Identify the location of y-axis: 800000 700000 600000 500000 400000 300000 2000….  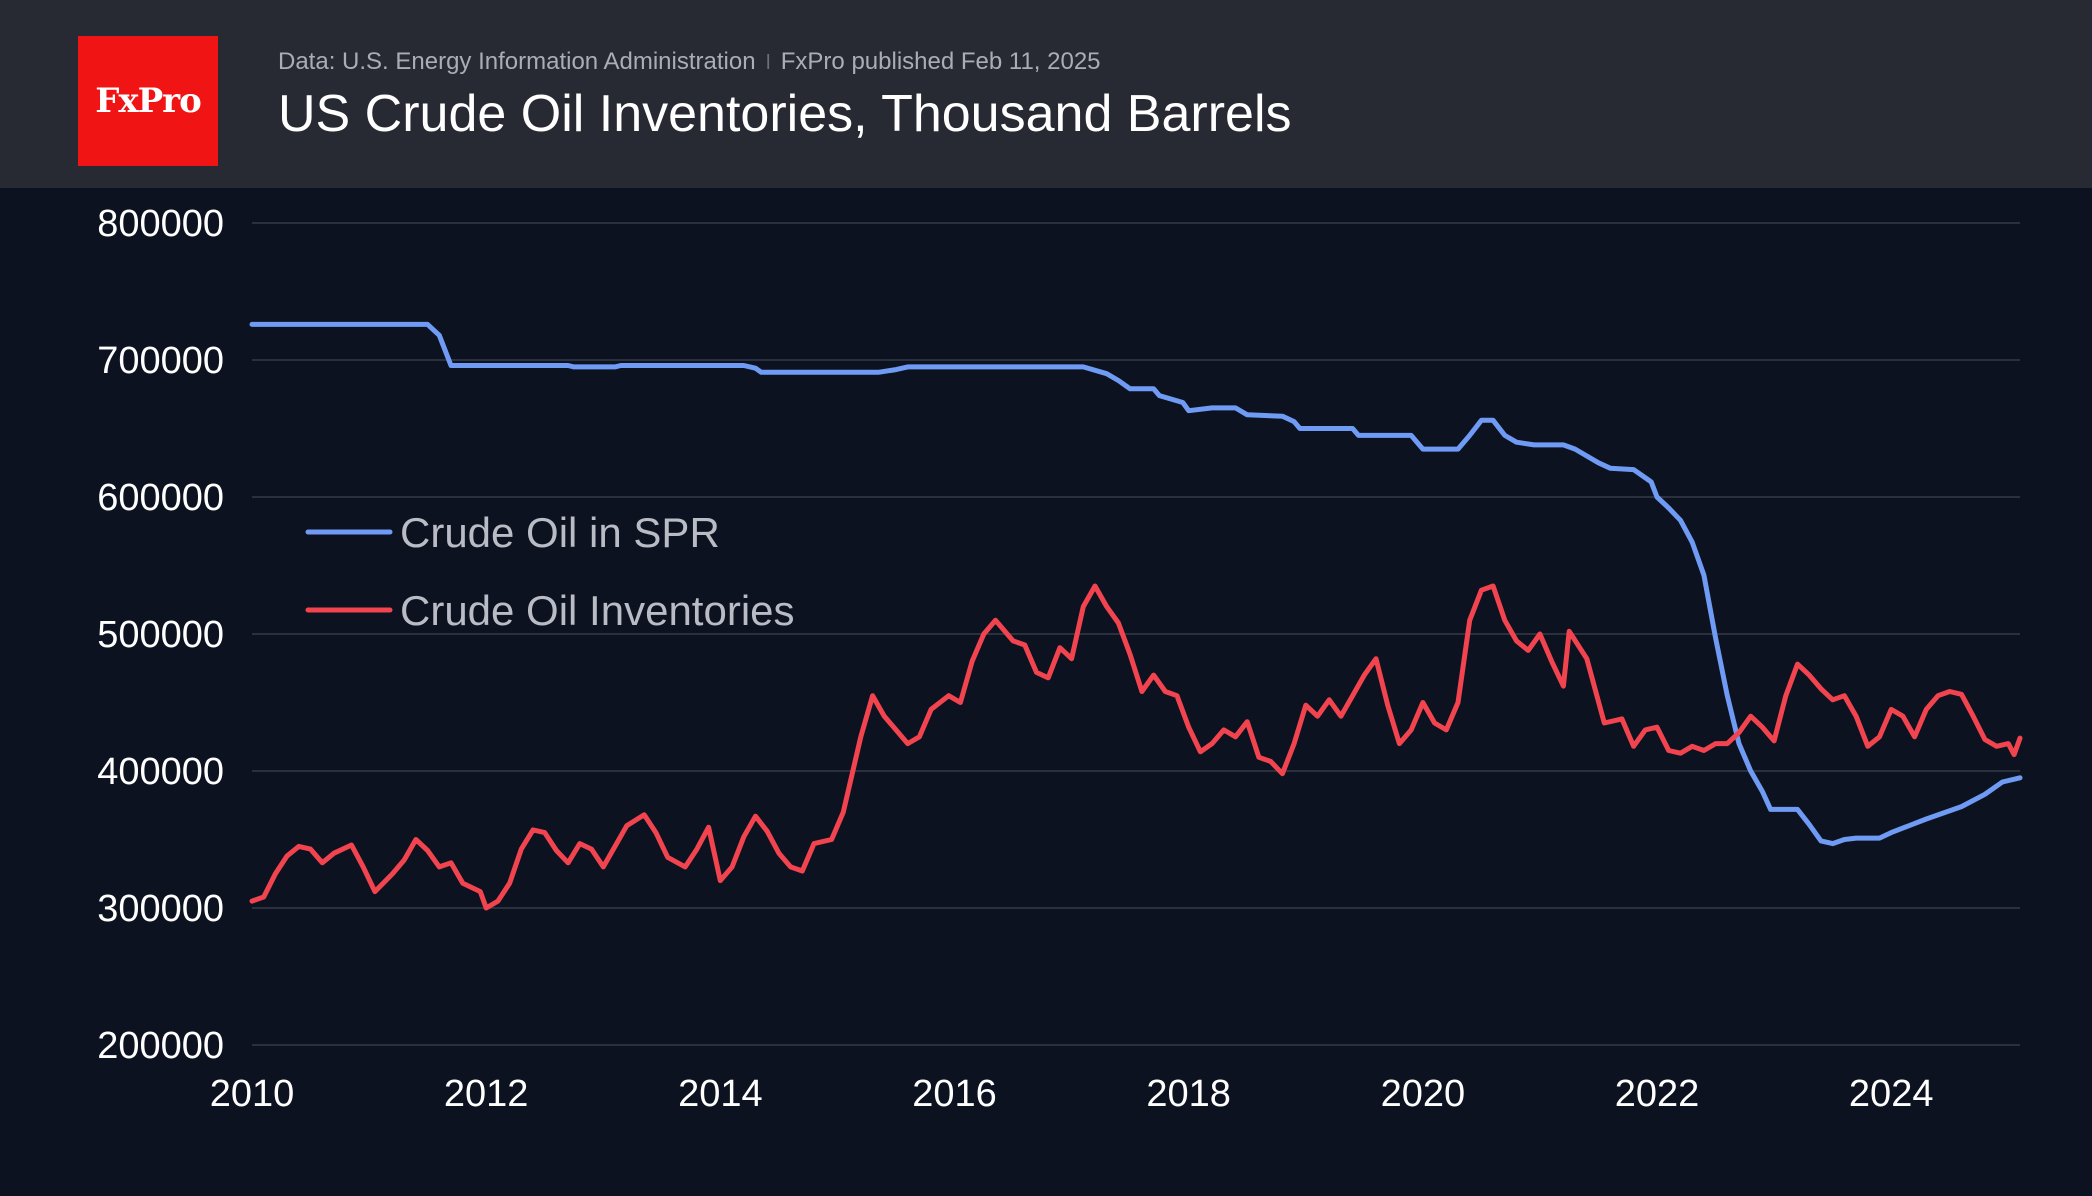
(160, 635).